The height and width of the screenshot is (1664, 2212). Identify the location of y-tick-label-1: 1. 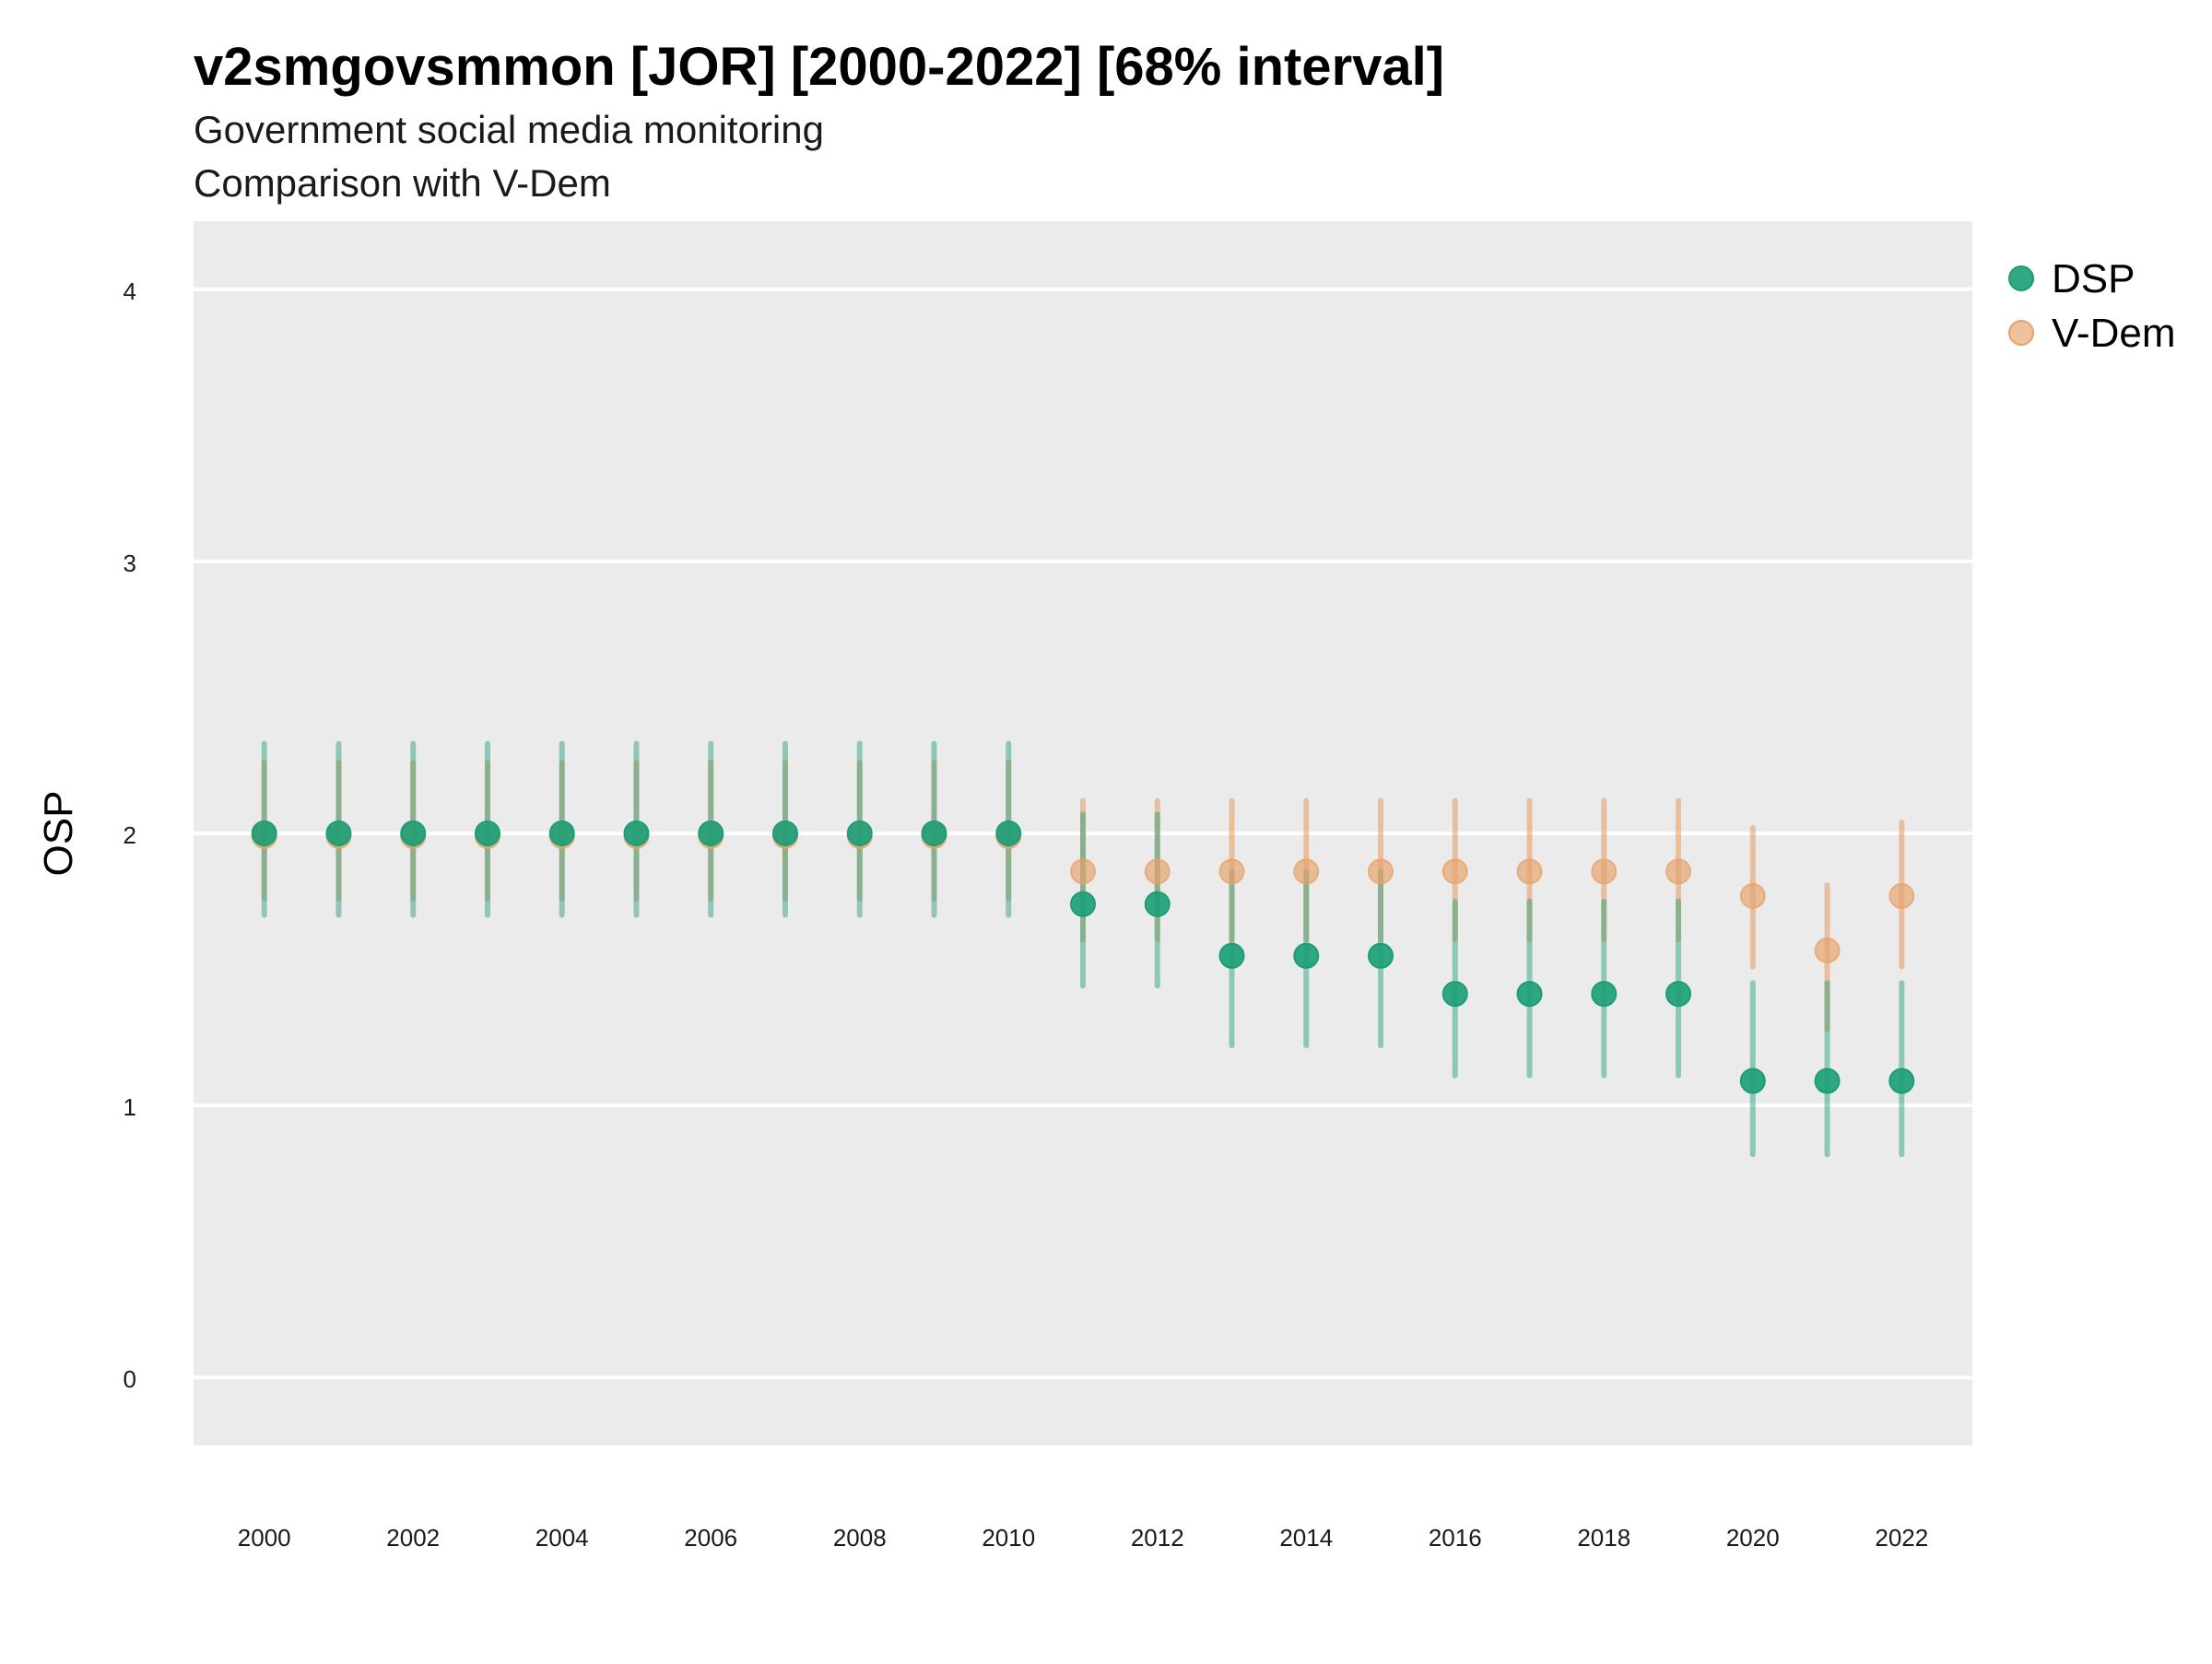
(130, 1107).